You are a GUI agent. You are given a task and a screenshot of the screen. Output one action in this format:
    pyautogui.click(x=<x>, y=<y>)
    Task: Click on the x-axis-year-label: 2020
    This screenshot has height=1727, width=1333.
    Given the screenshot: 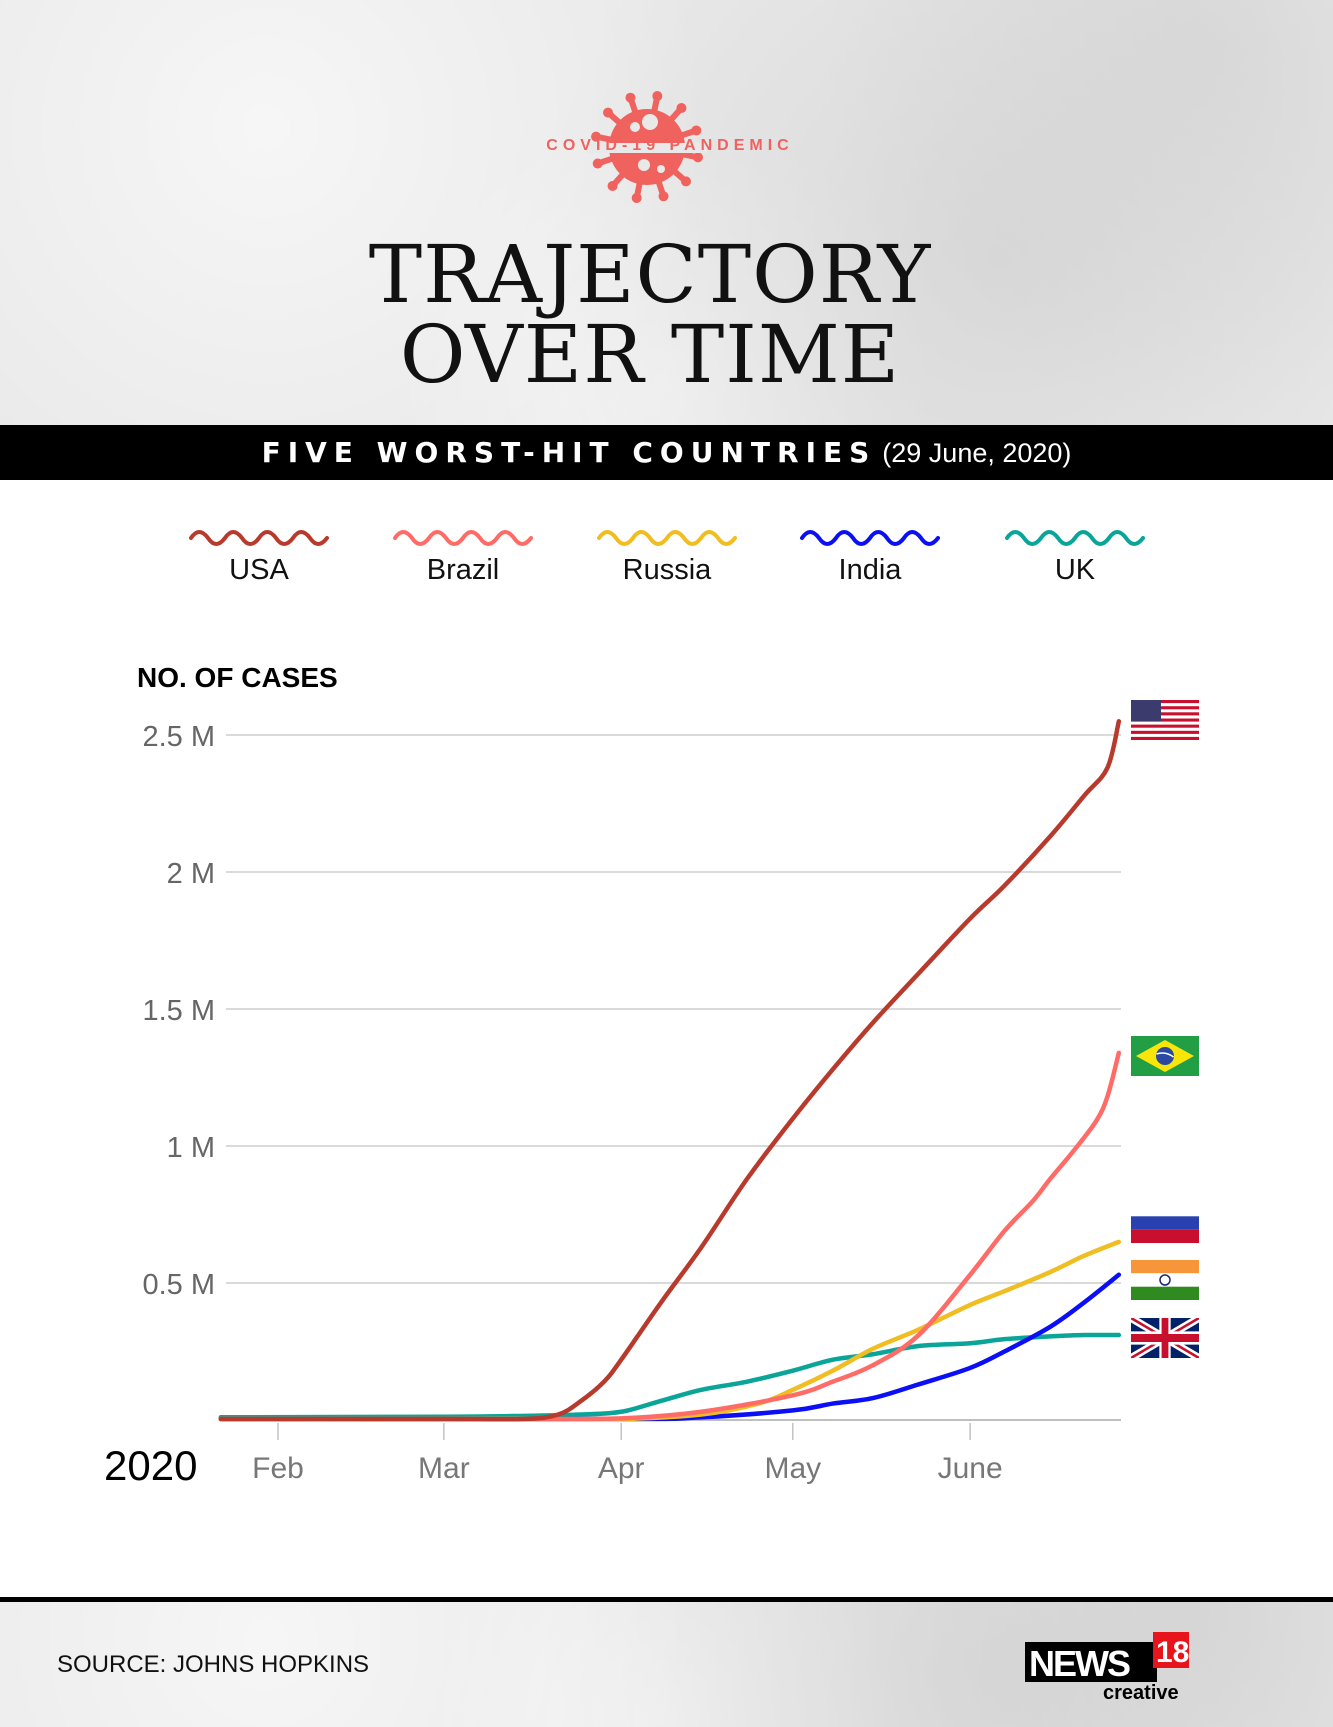 What is the action you would take?
    pyautogui.click(x=151, y=1465)
    